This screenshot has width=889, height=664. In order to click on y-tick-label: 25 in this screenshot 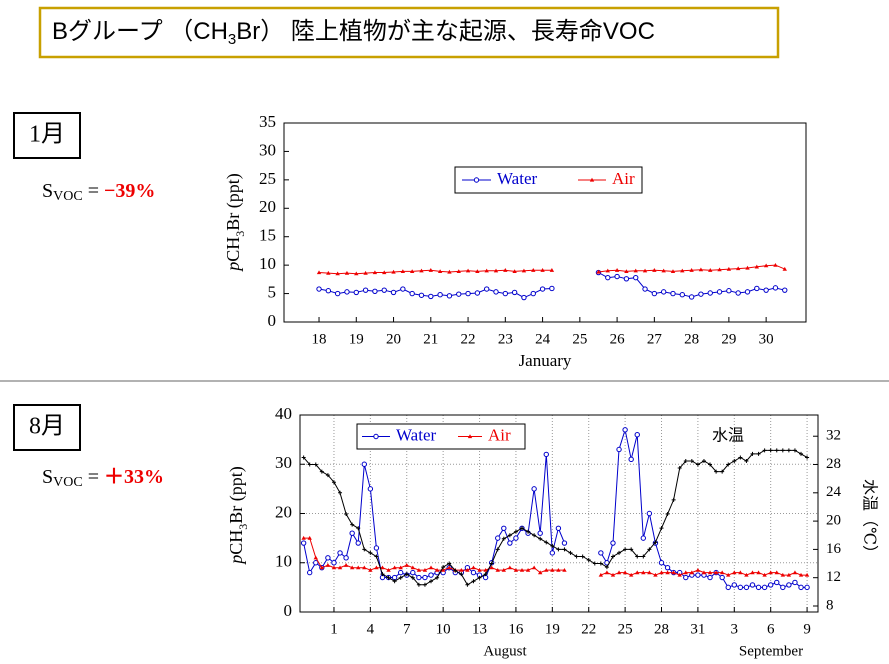, I will do `click(267, 178)`.